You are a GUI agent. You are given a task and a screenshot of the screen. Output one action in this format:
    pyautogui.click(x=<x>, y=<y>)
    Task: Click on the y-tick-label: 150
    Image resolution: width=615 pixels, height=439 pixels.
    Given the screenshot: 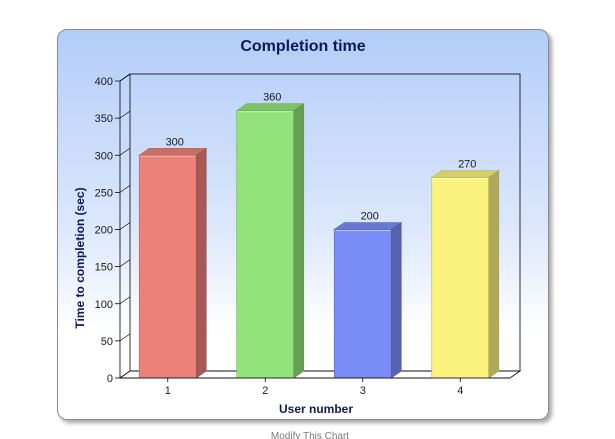 What is the action you would take?
    pyautogui.click(x=104, y=268)
    